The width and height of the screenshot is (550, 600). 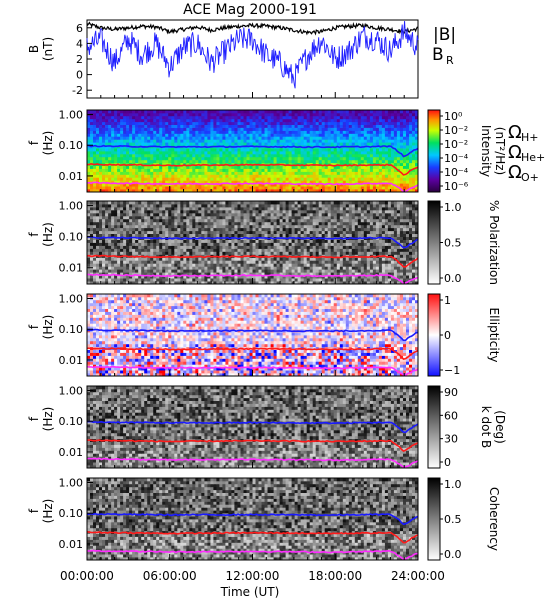 I want to click on colorbar-tick-label: 10⁻⁶, so click(x=456, y=186).